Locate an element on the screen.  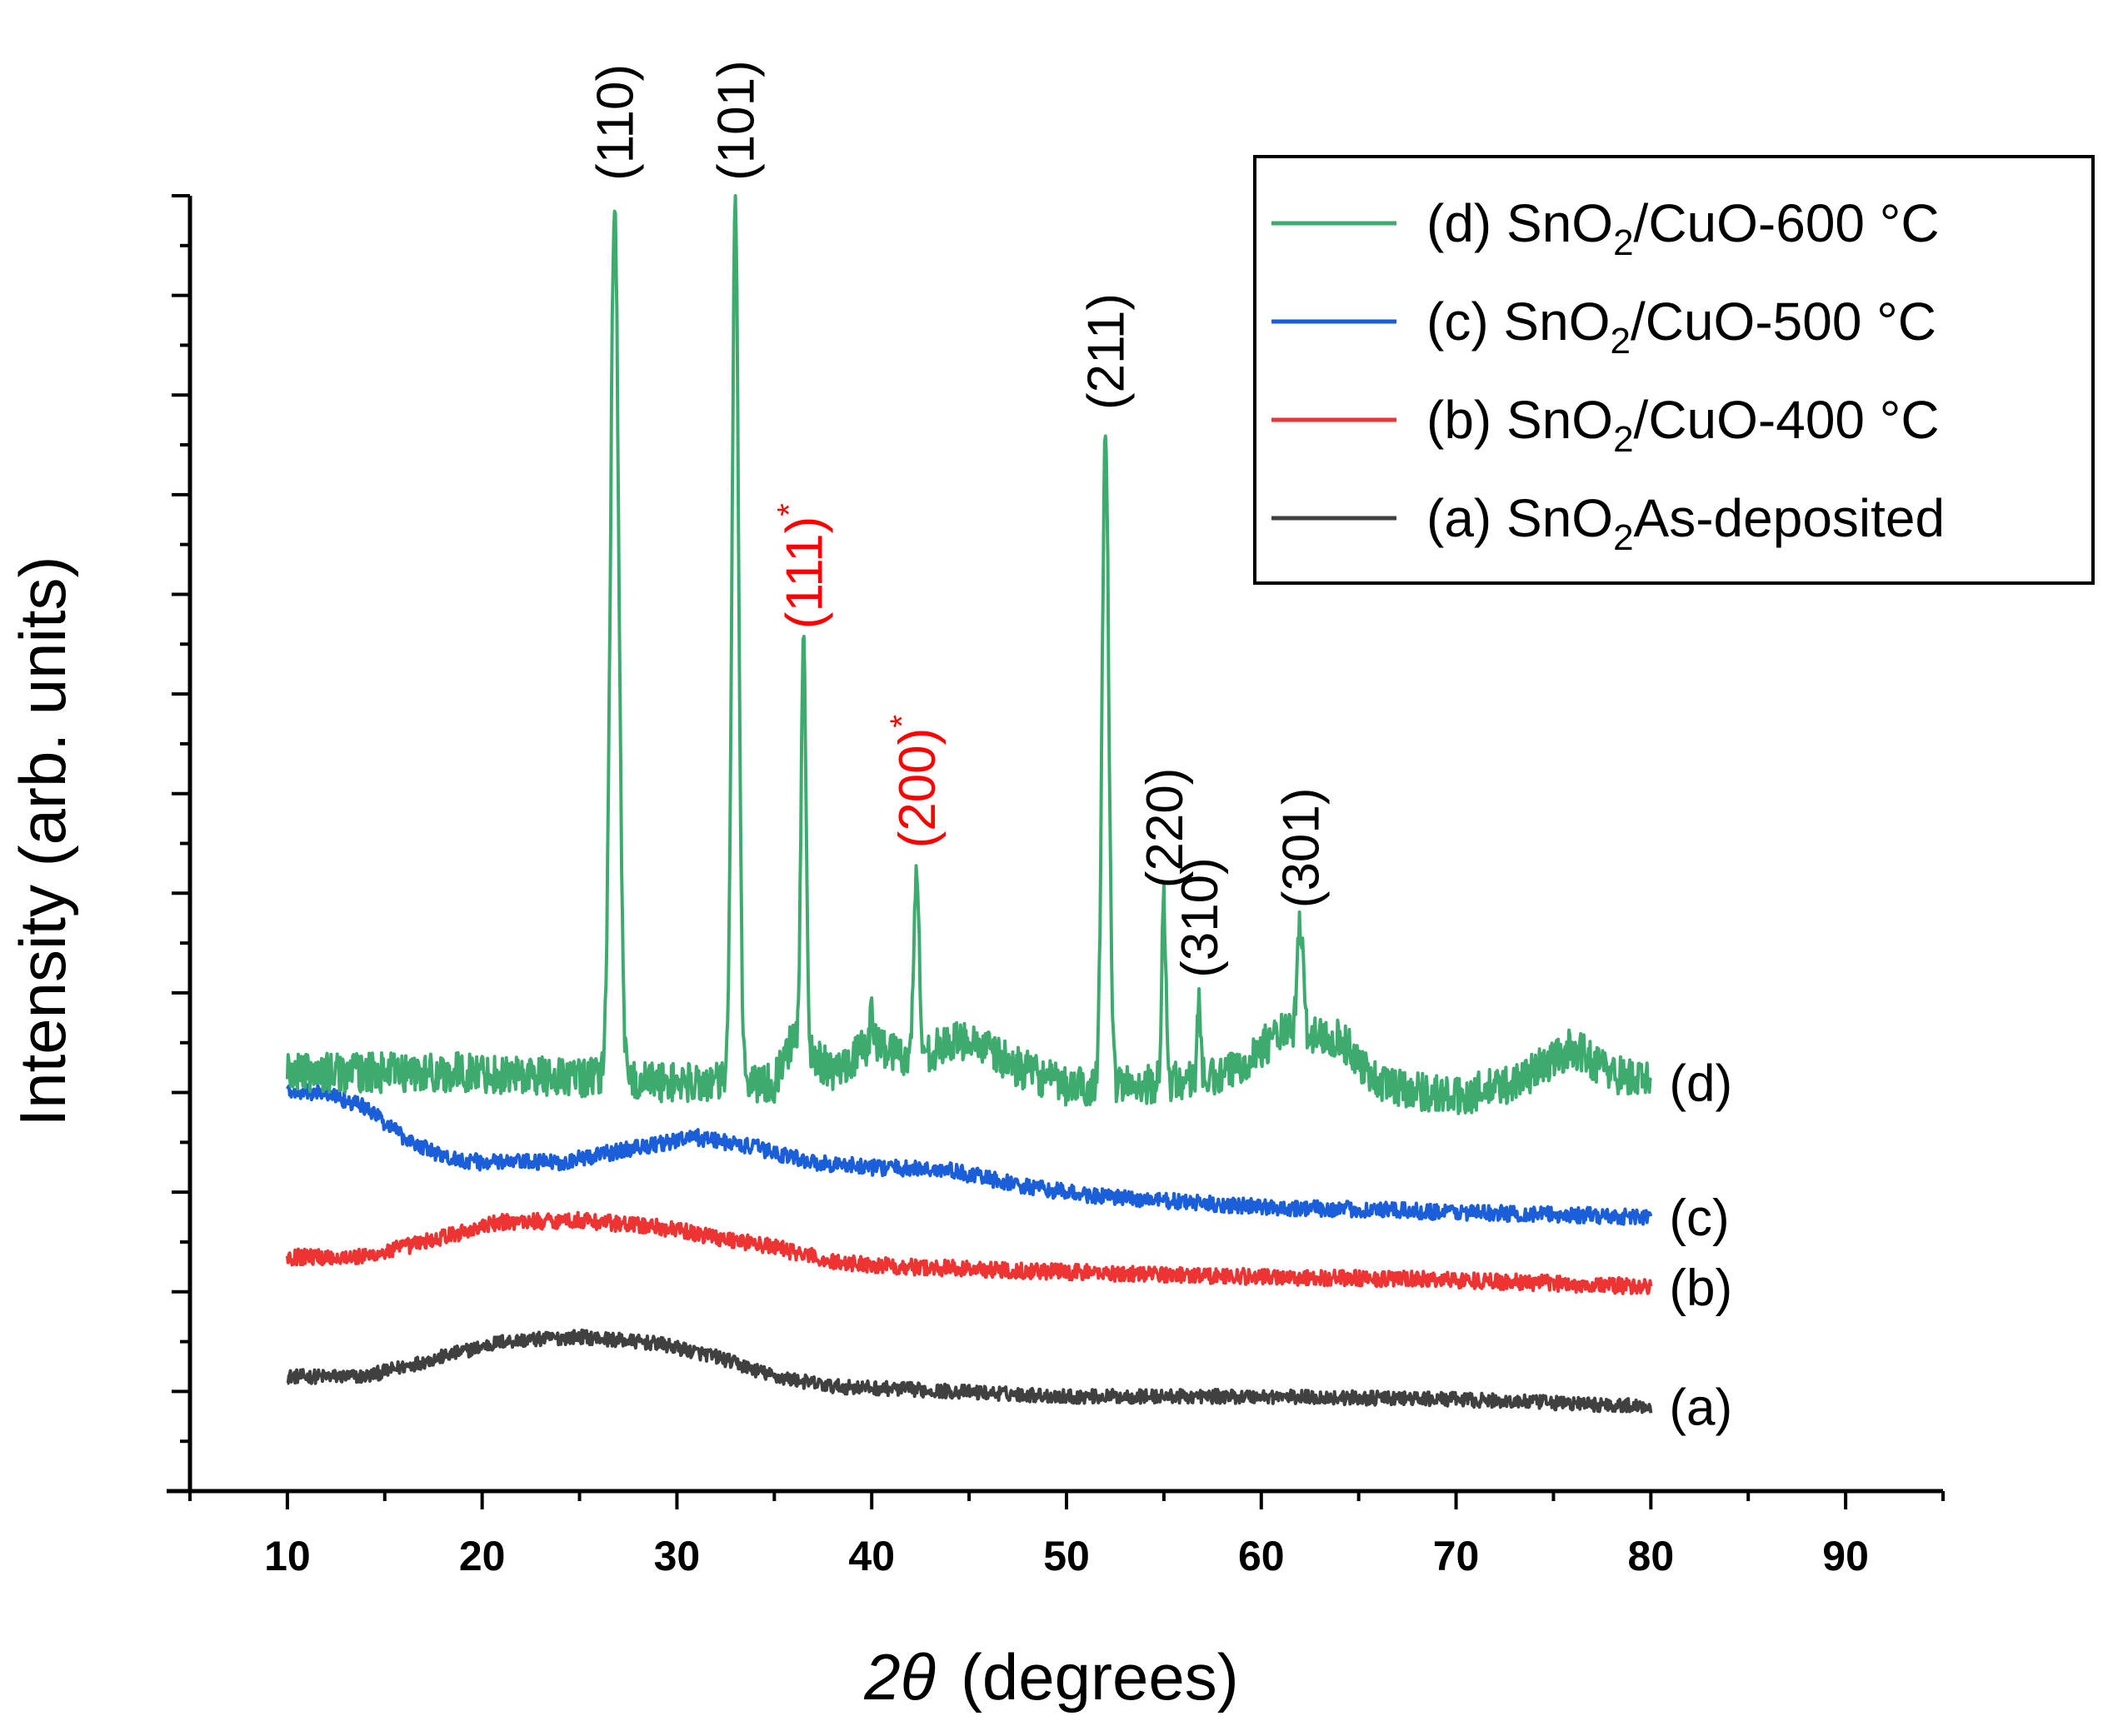
y-ticks is located at coordinates (181, 843).